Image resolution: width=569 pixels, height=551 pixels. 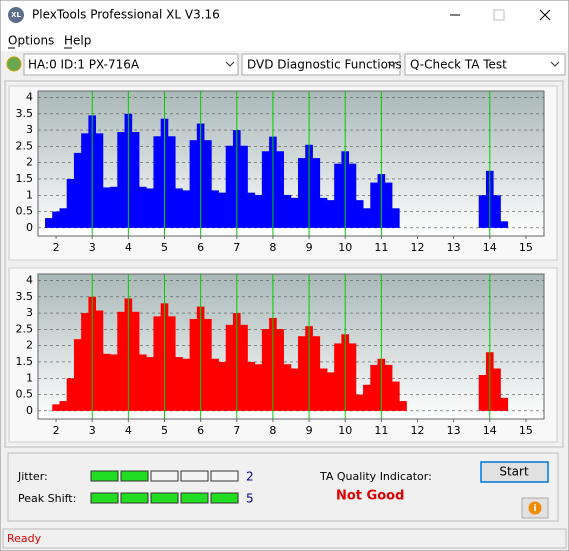 I want to click on x-tick-label: 2, so click(x=56, y=430).